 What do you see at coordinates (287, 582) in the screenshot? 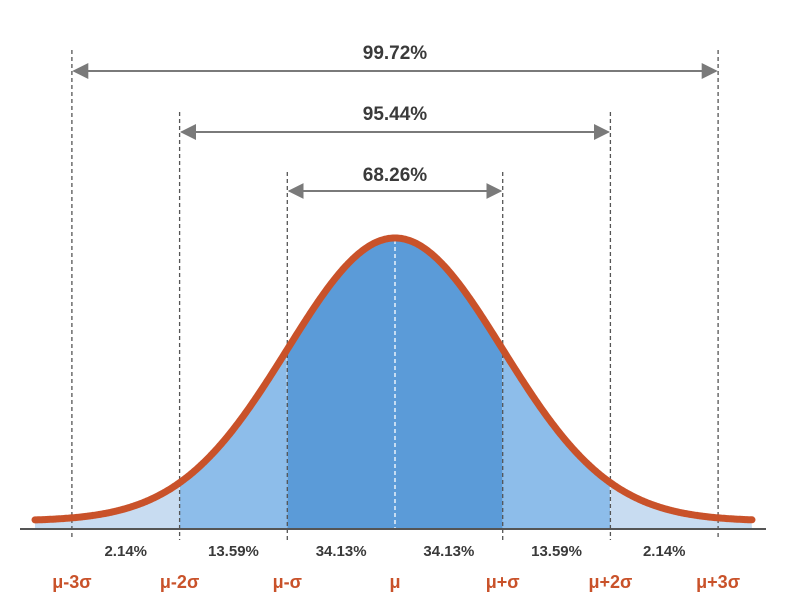
I see `sigma-label: μ-σ` at bounding box center [287, 582].